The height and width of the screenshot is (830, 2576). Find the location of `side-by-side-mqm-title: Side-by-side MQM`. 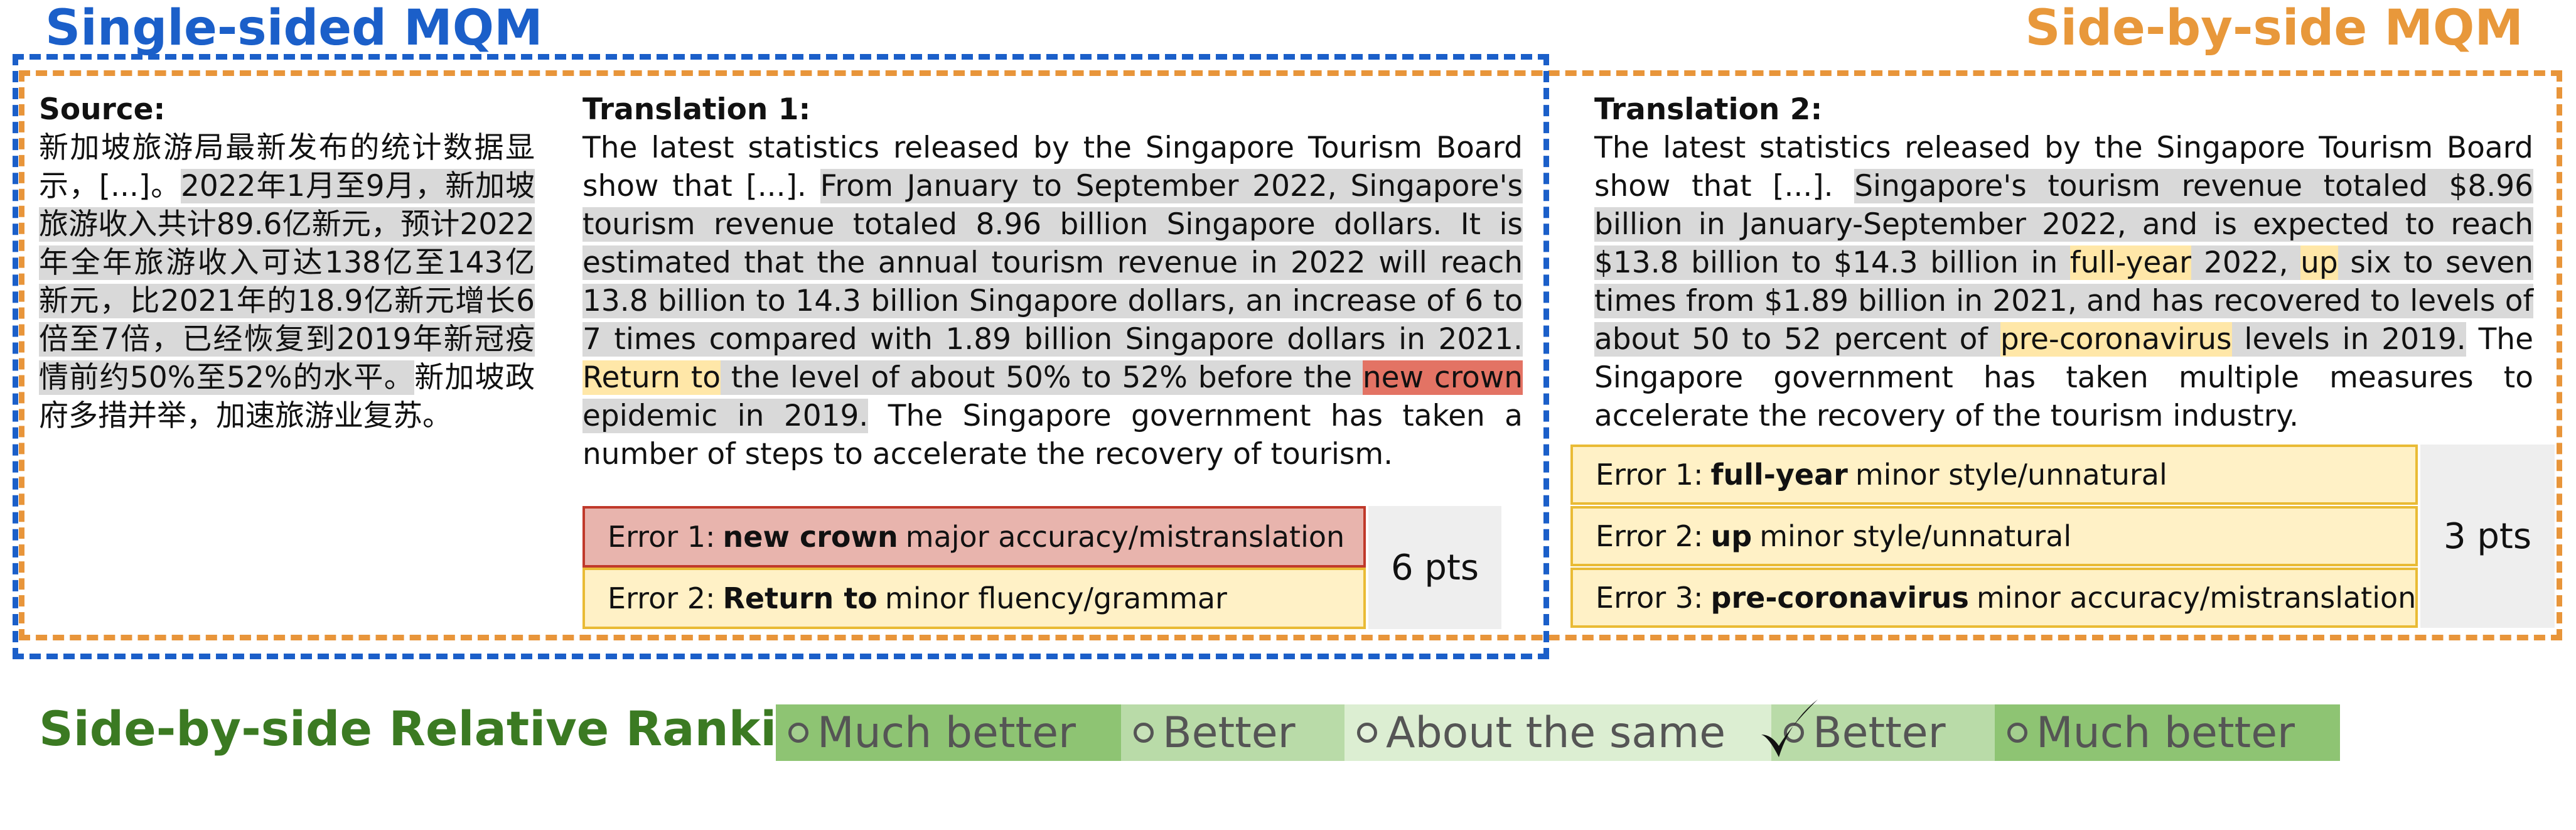

side-by-side-mqm-title: Side-by-side MQM is located at coordinates (2274, 29).